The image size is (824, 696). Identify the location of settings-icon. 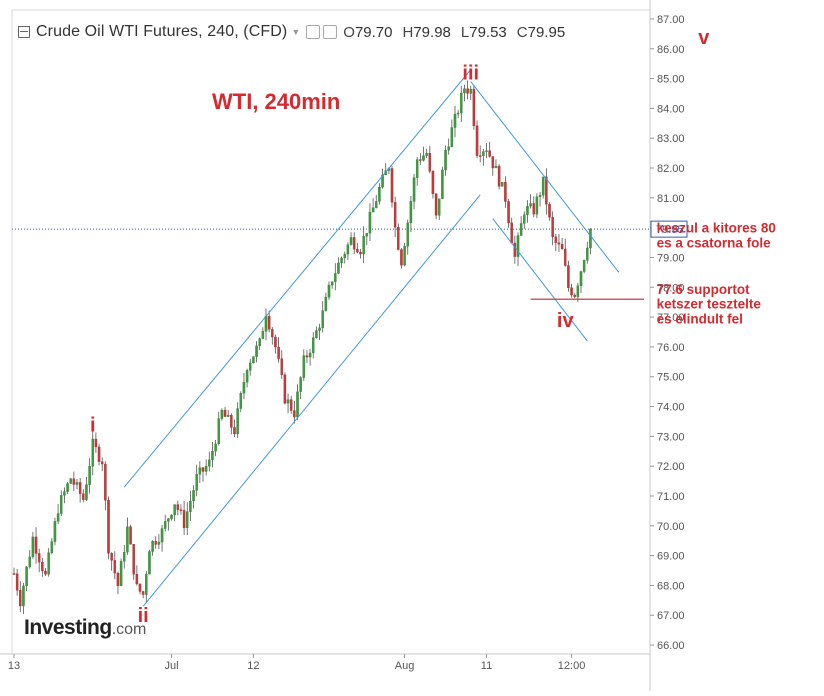
(313, 32).